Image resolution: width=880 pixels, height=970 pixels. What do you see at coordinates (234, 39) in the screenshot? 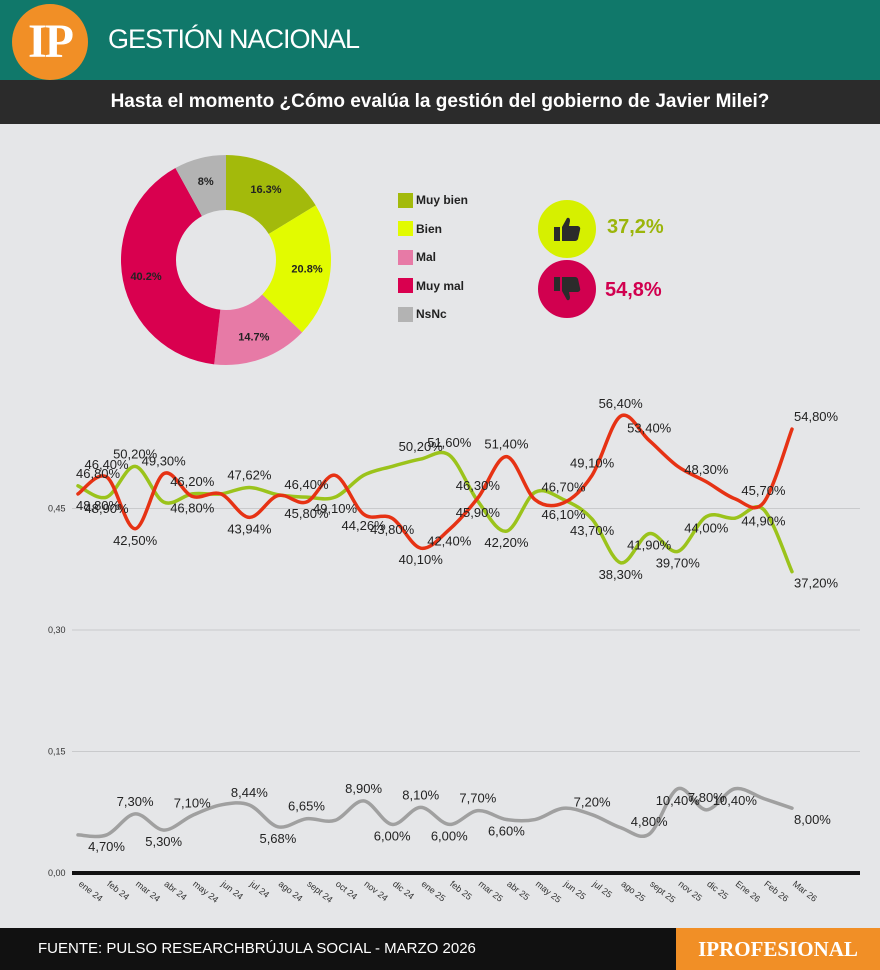
I see `section-title: GESTIÓN NACIONAL` at bounding box center [234, 39].